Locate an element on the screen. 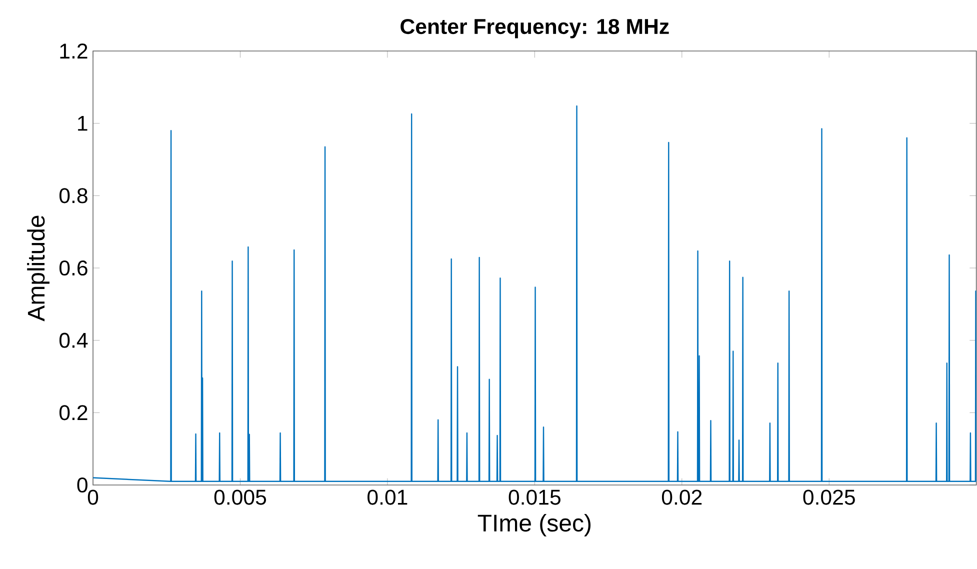 The height and width of the screenshot is (569, 977). y-tick-label: 0.8 is located at coordinates (73, 196).